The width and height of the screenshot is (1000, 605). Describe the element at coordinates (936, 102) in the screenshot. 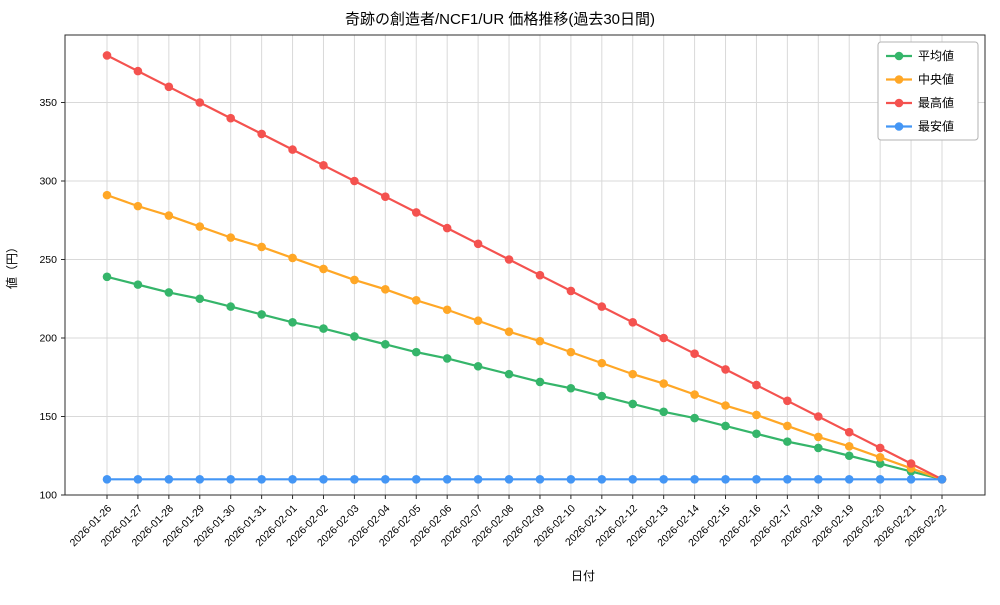

I see `legend-label: 最高値` at that location.